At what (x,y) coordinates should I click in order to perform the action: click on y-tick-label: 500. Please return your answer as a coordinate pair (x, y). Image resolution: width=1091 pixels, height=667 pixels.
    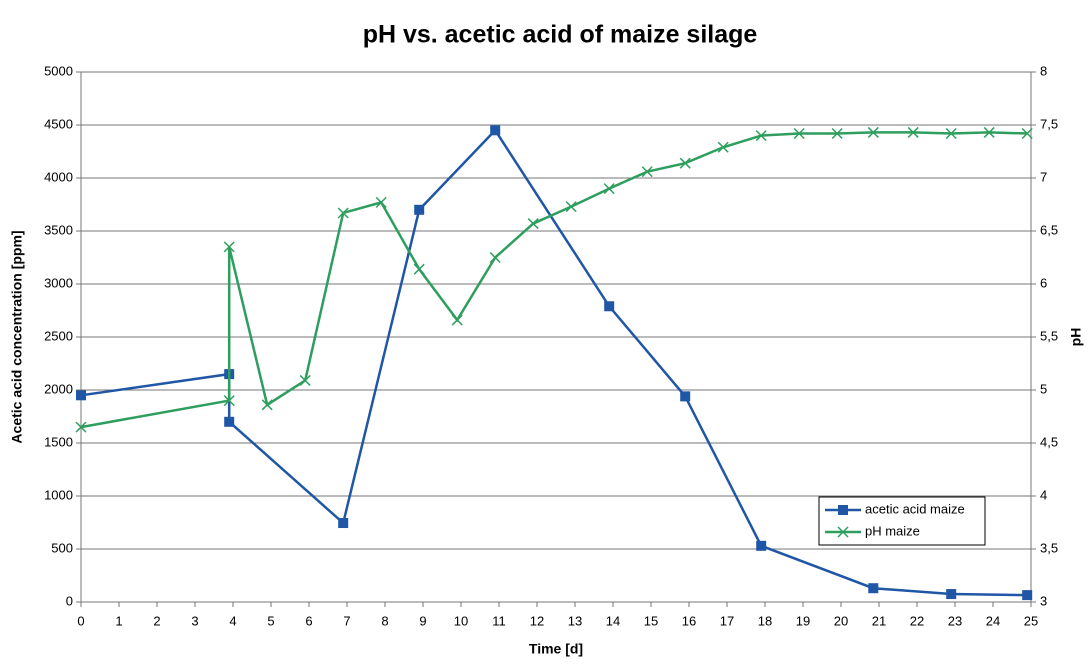
    Looking at the image, I should click on (62, 547).